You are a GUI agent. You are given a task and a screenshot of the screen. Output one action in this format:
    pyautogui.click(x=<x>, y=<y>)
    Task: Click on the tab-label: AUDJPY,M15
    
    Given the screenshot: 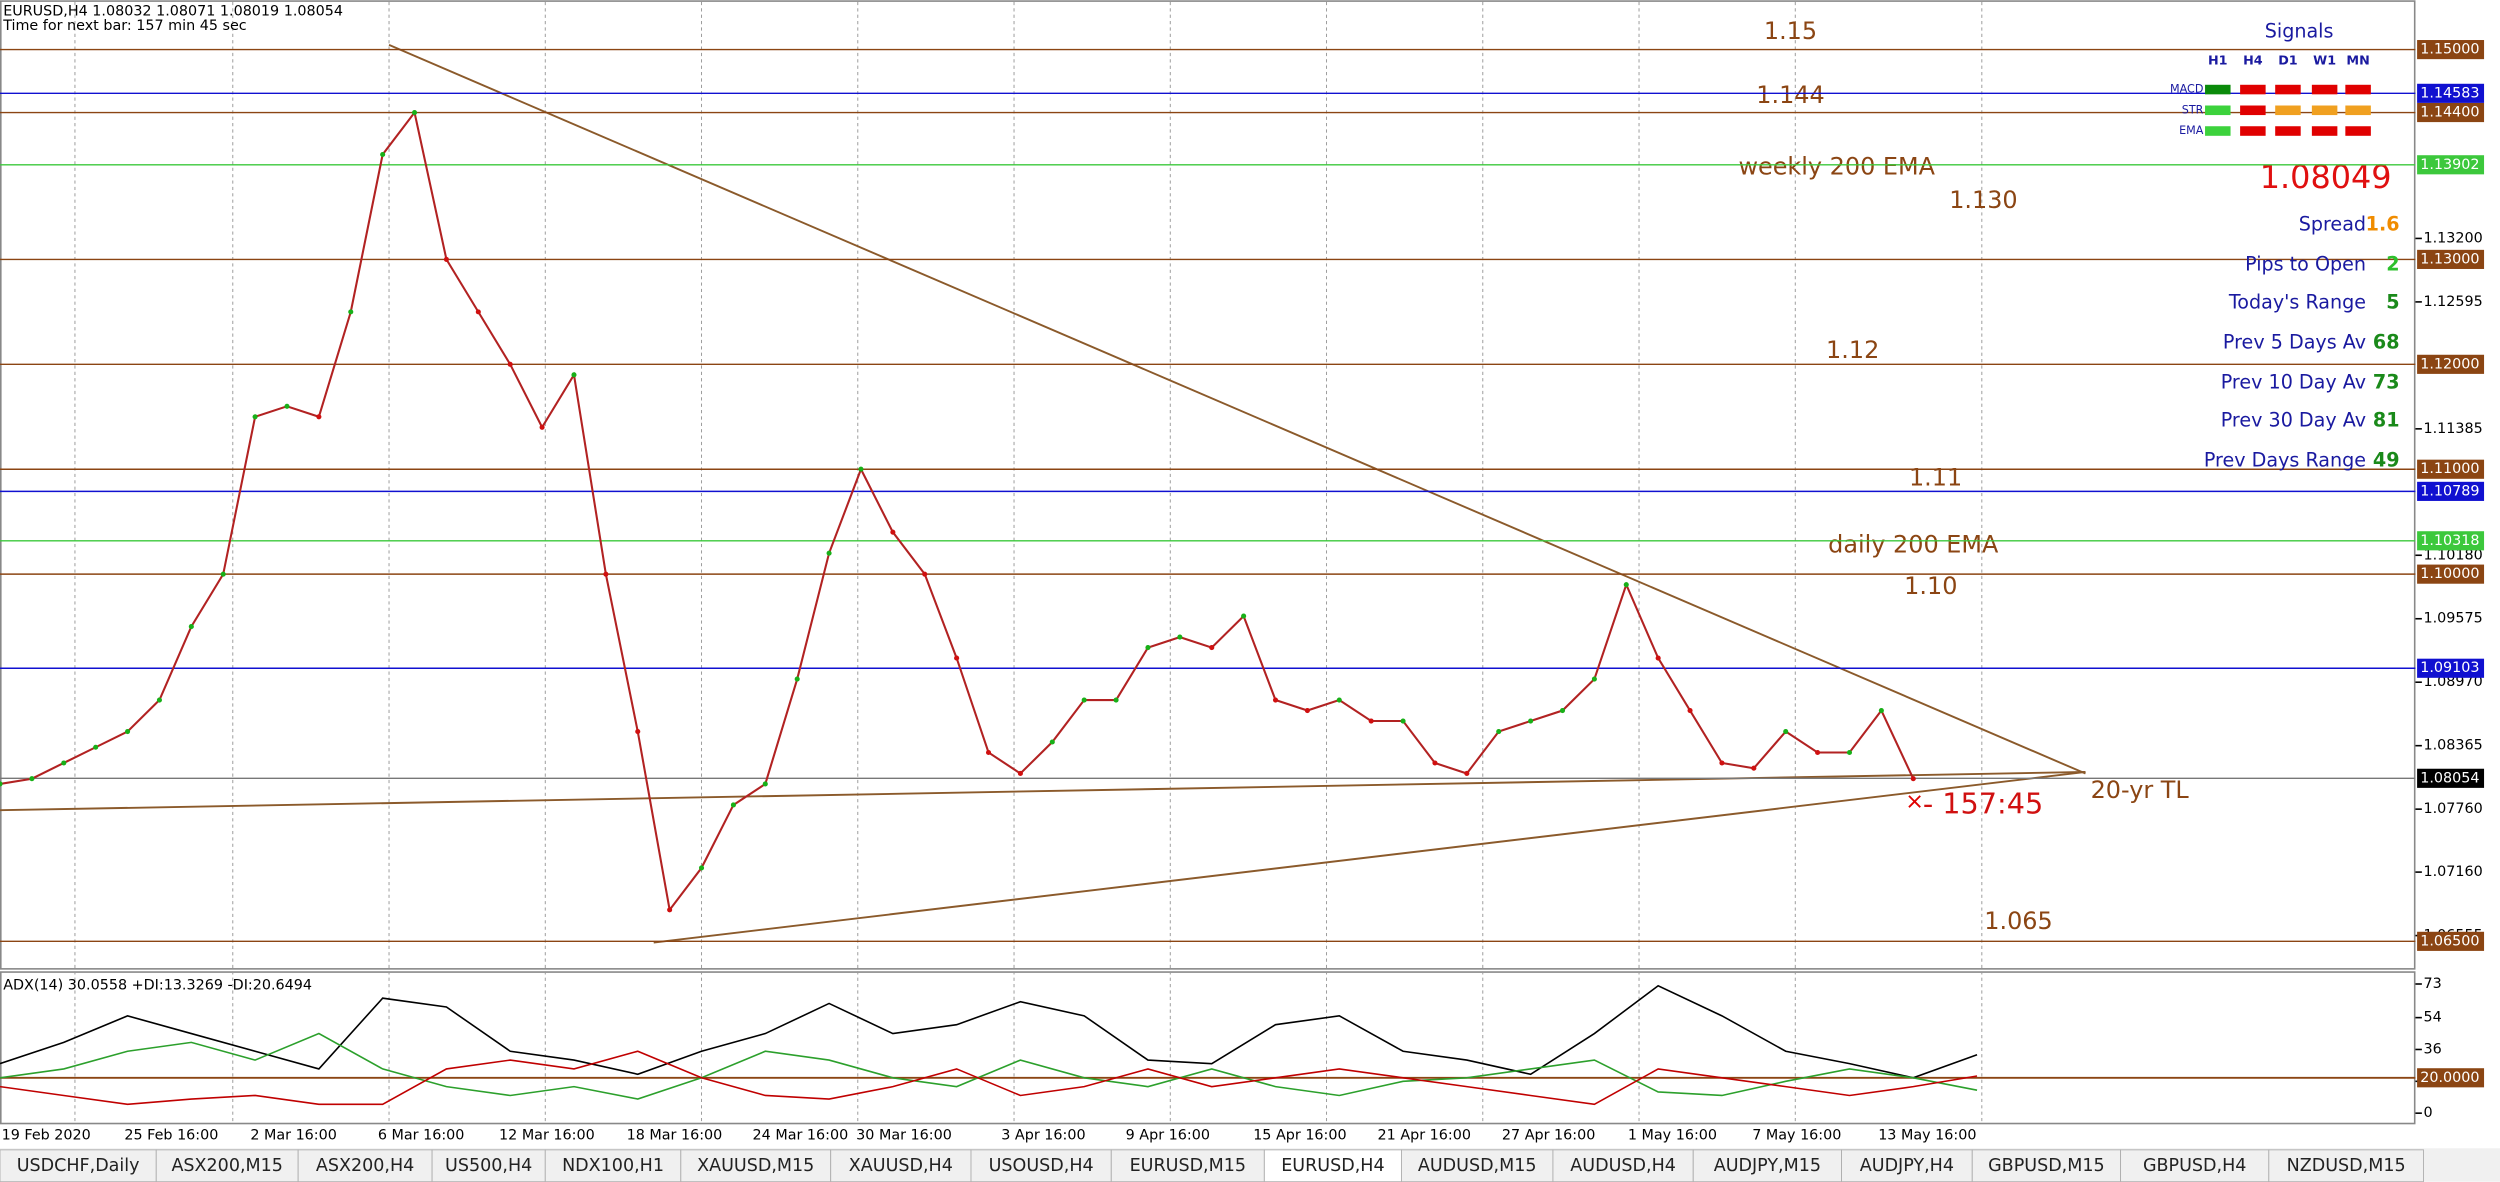 What is the action you would take?
    pyautogui.click(x=1767, y=1166)
    